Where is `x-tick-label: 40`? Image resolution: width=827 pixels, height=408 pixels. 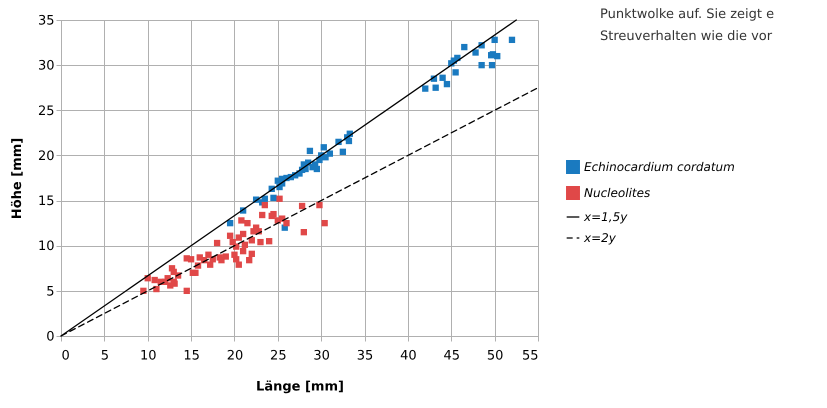 x-tick-label: 40 is located at coordinates (408, 356).